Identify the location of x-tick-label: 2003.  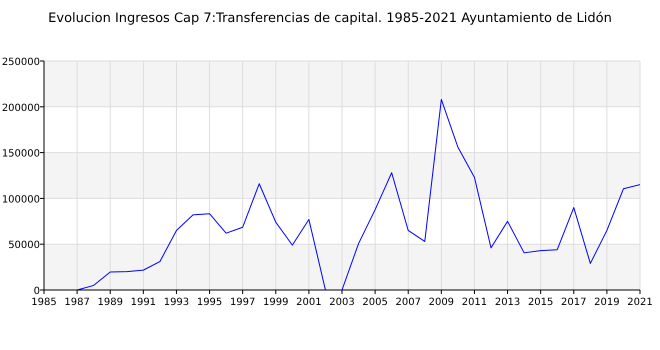
(342, 302).